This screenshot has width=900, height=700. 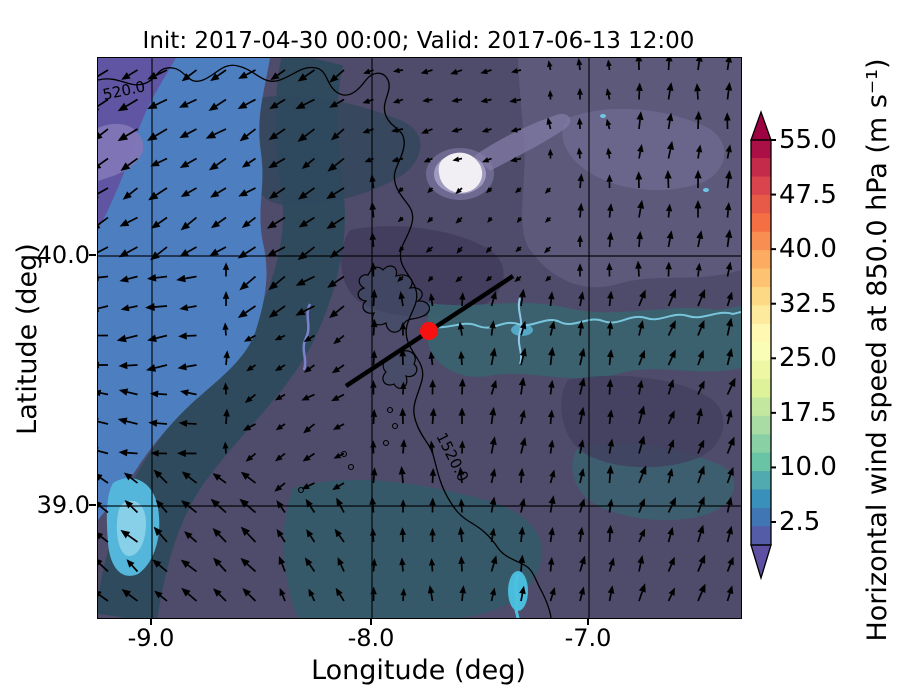 What do you see at coordinates (761, 125) in the screenshot?
I see `colorbar-extend-arrow-top` at bounding box center [761, 125].